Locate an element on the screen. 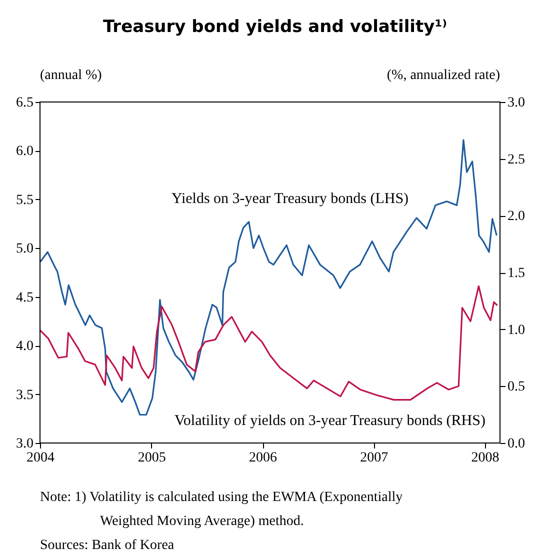 The height and width of the screenshot is (553, 539). source-note: Sources: Bank of Korea is located at coordinates (107, 545).